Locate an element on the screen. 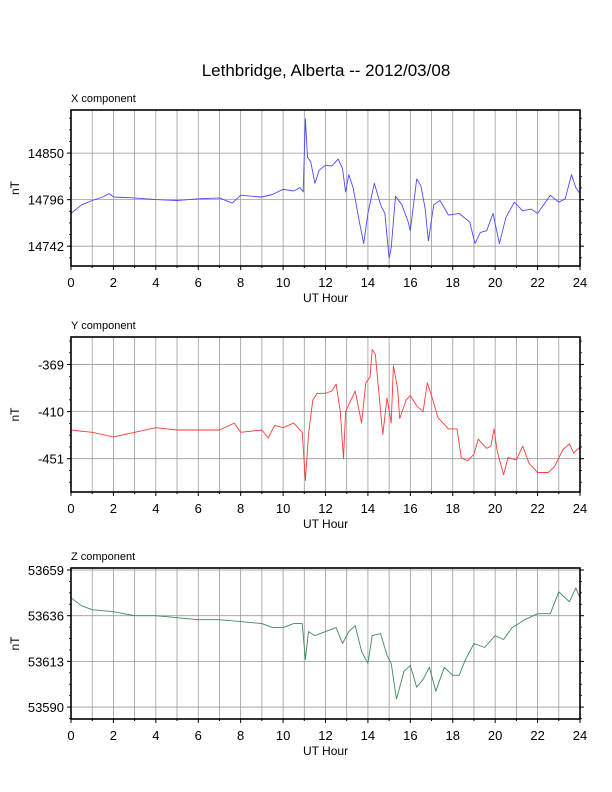  panel-title: Z component is located at coordinates (103, 557).